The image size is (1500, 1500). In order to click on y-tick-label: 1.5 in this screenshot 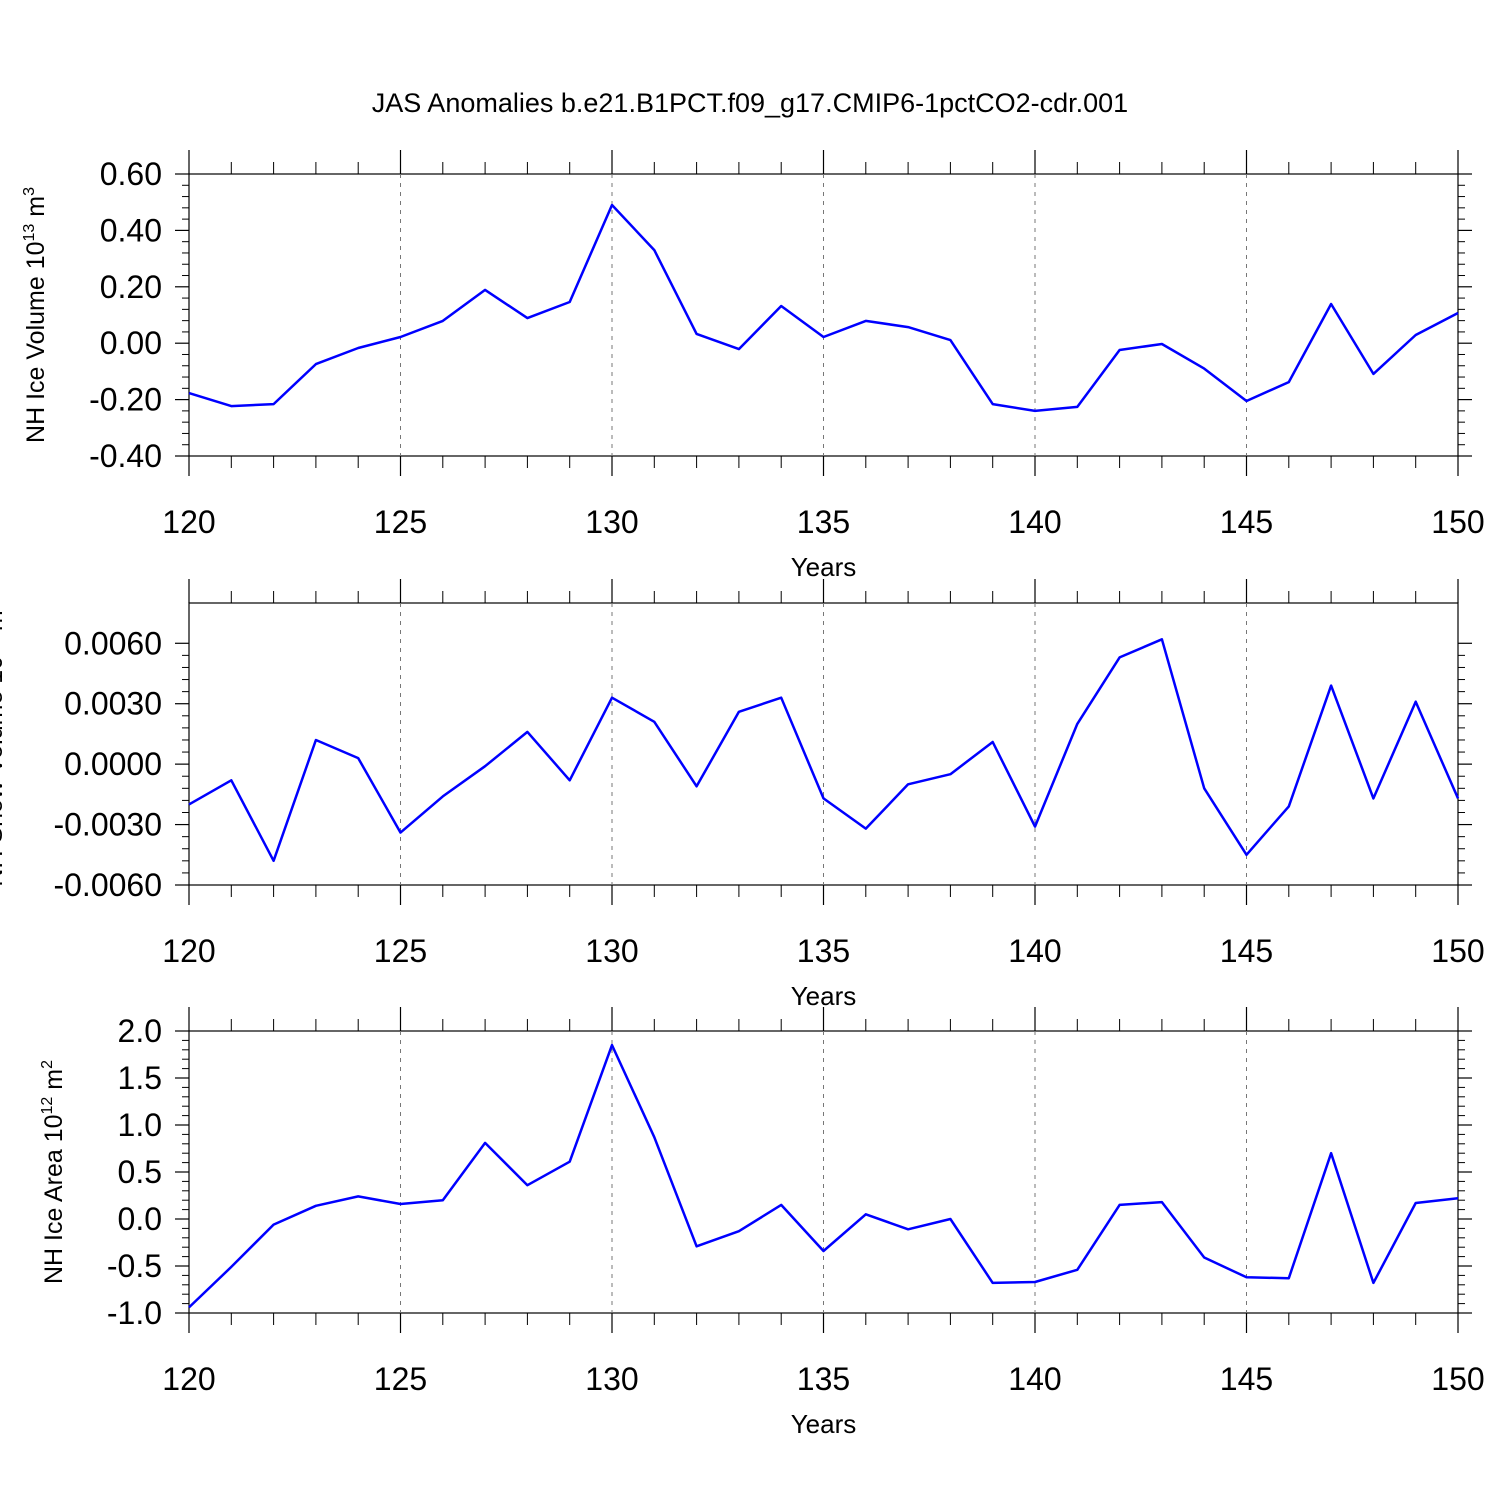, I will do `click(140, 1078)`.